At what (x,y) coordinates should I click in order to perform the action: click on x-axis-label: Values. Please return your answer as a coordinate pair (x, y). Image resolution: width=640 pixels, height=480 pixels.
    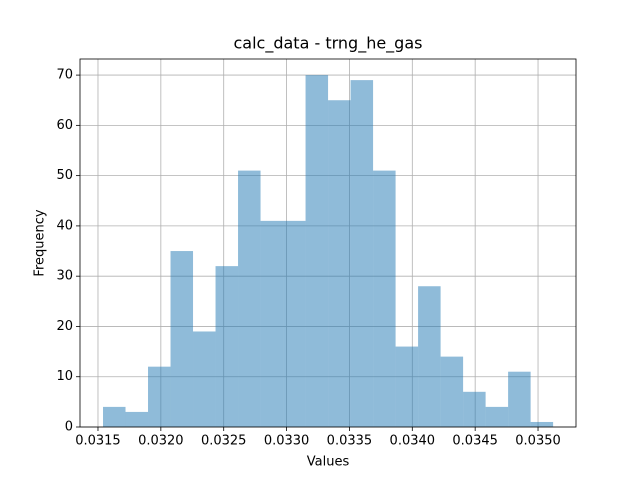
    Looking at the image, I should click on (328, 462).